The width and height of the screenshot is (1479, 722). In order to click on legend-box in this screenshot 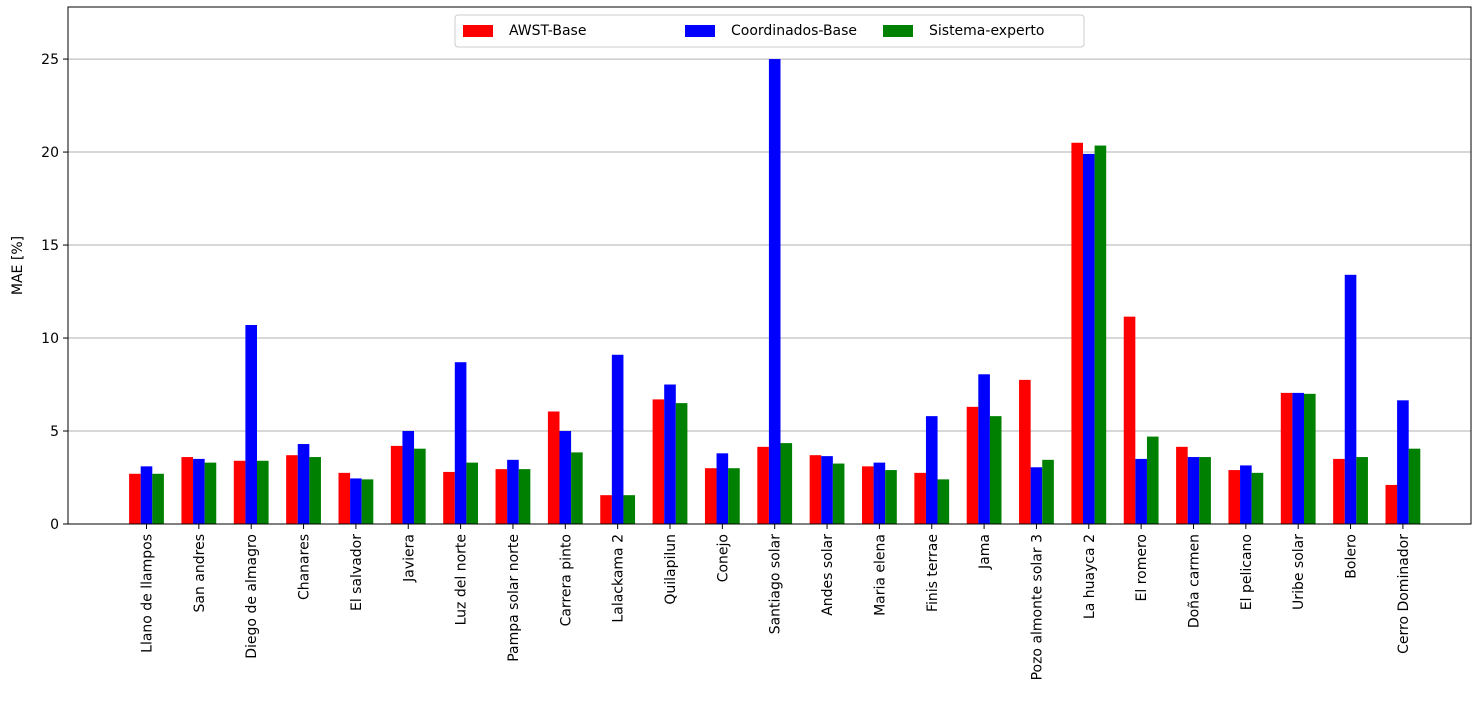, I will do `click(769, 31)`.